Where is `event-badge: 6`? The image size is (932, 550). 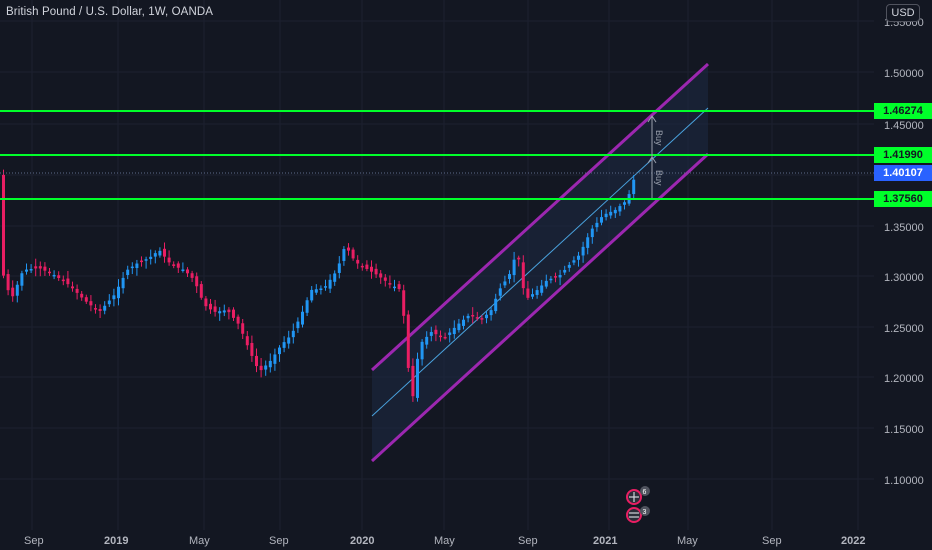
event-badge: 6 is located at coordinates (638, 495).